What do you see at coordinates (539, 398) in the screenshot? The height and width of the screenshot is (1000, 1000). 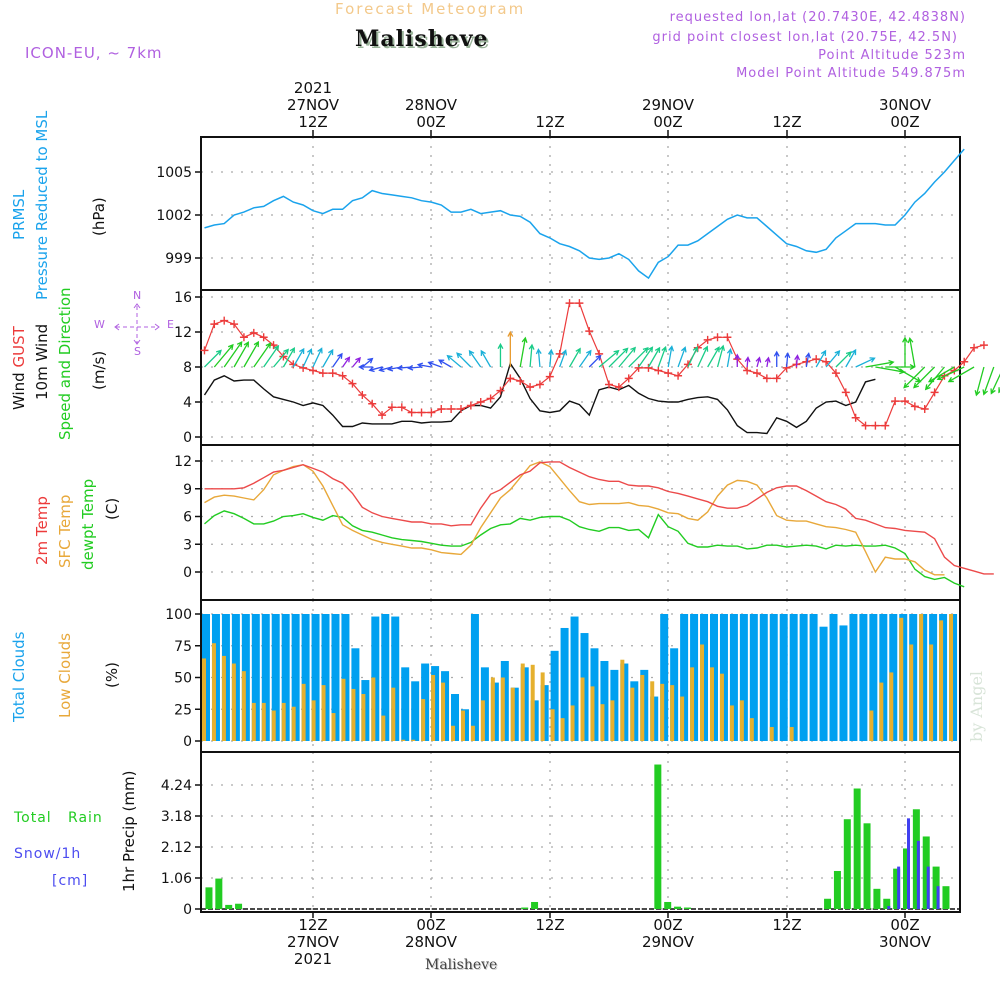 I see `wind-speed-line` at bounding box center [539, 398].